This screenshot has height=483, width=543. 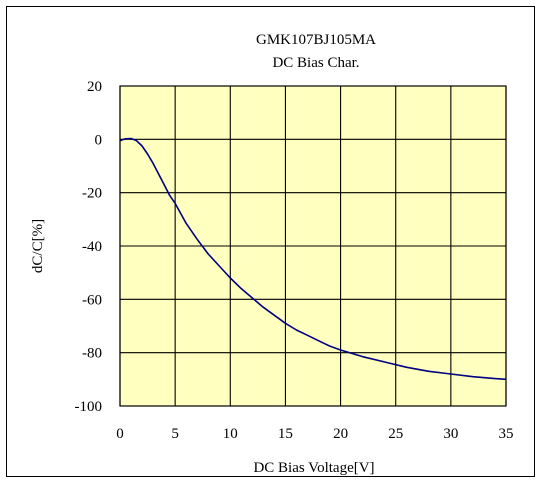 I want to click on y-tick-label: 0, so click(x=99, y=140).